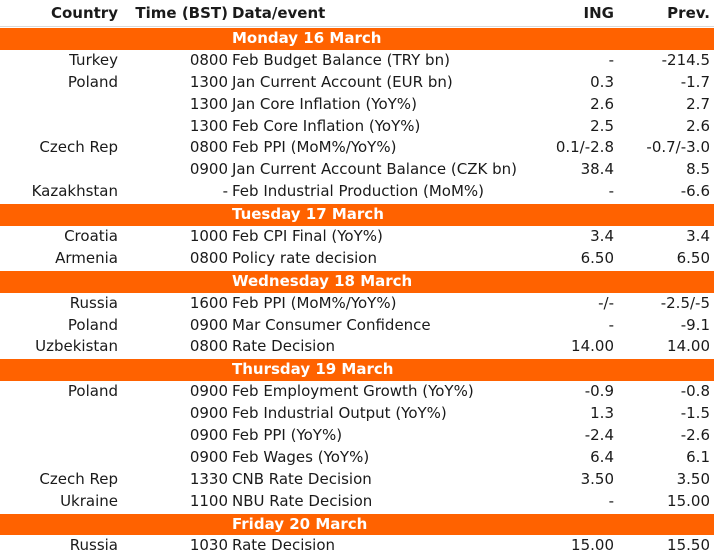 The height and width of the screenshot is (557, 714). I want to click on day-header-row: Wednesday 18 March, so click(357, 281).